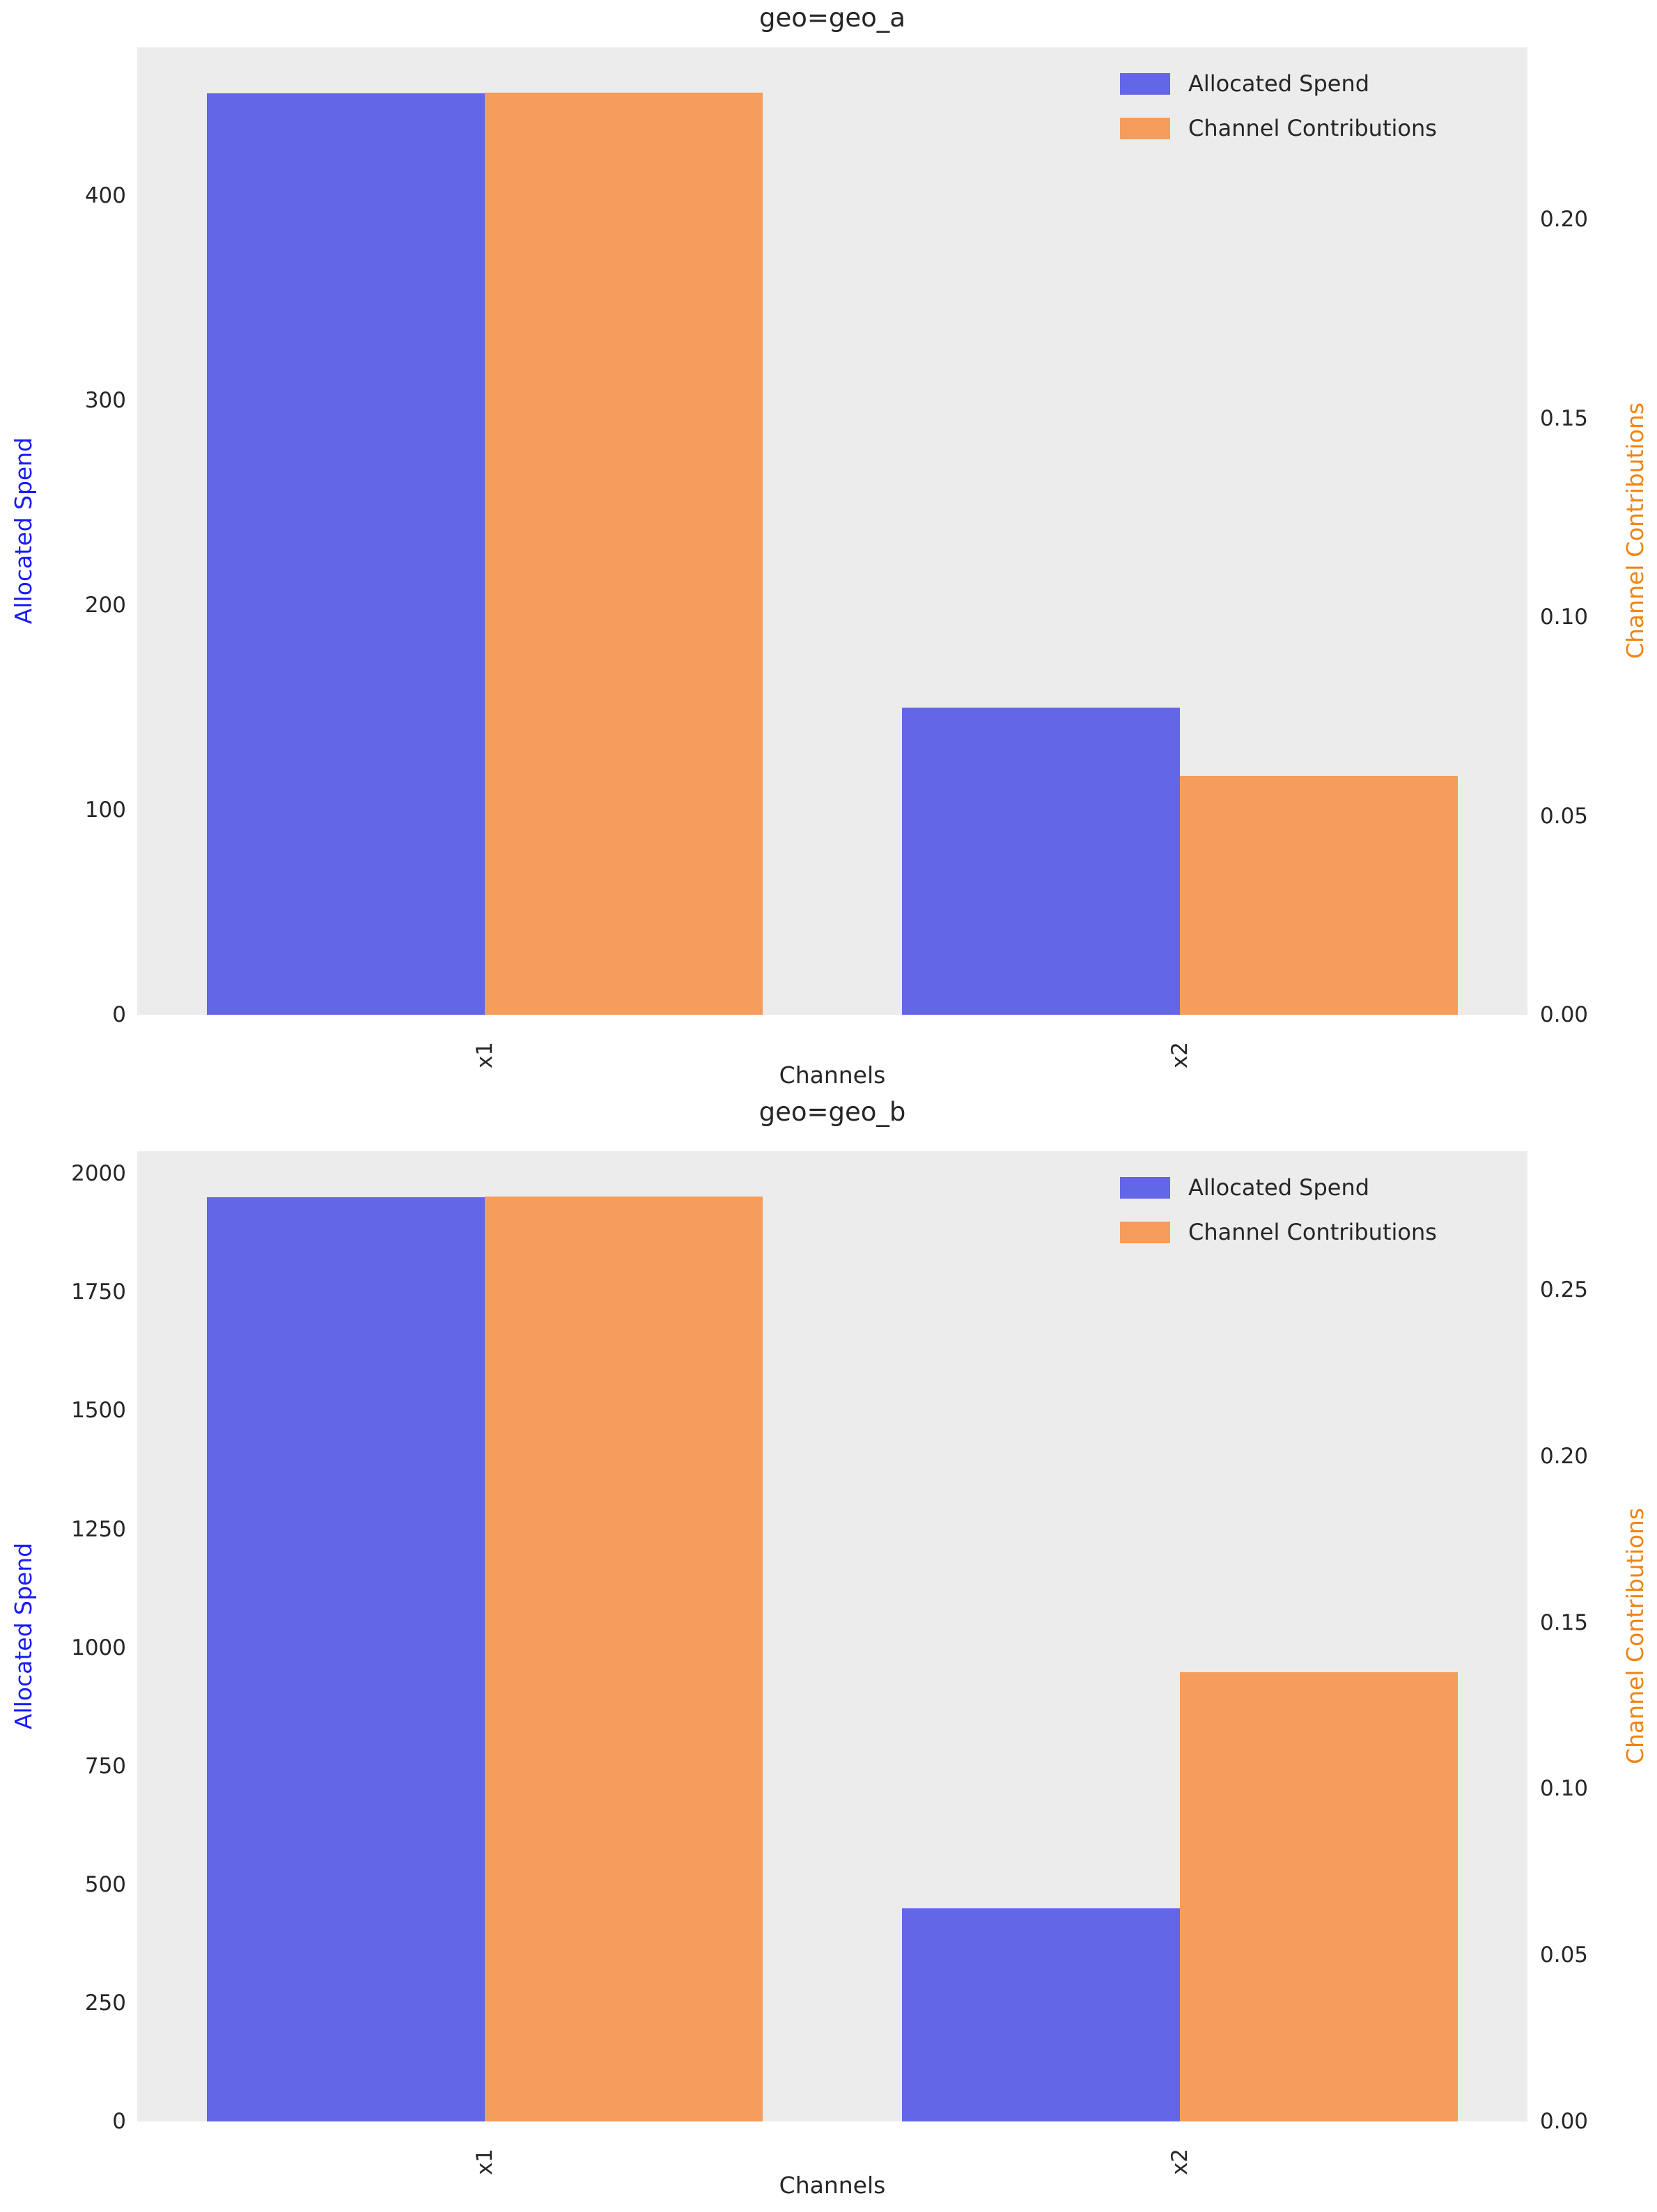  I want to click on chart-title: geo=geo_b, so click(832, 1112).